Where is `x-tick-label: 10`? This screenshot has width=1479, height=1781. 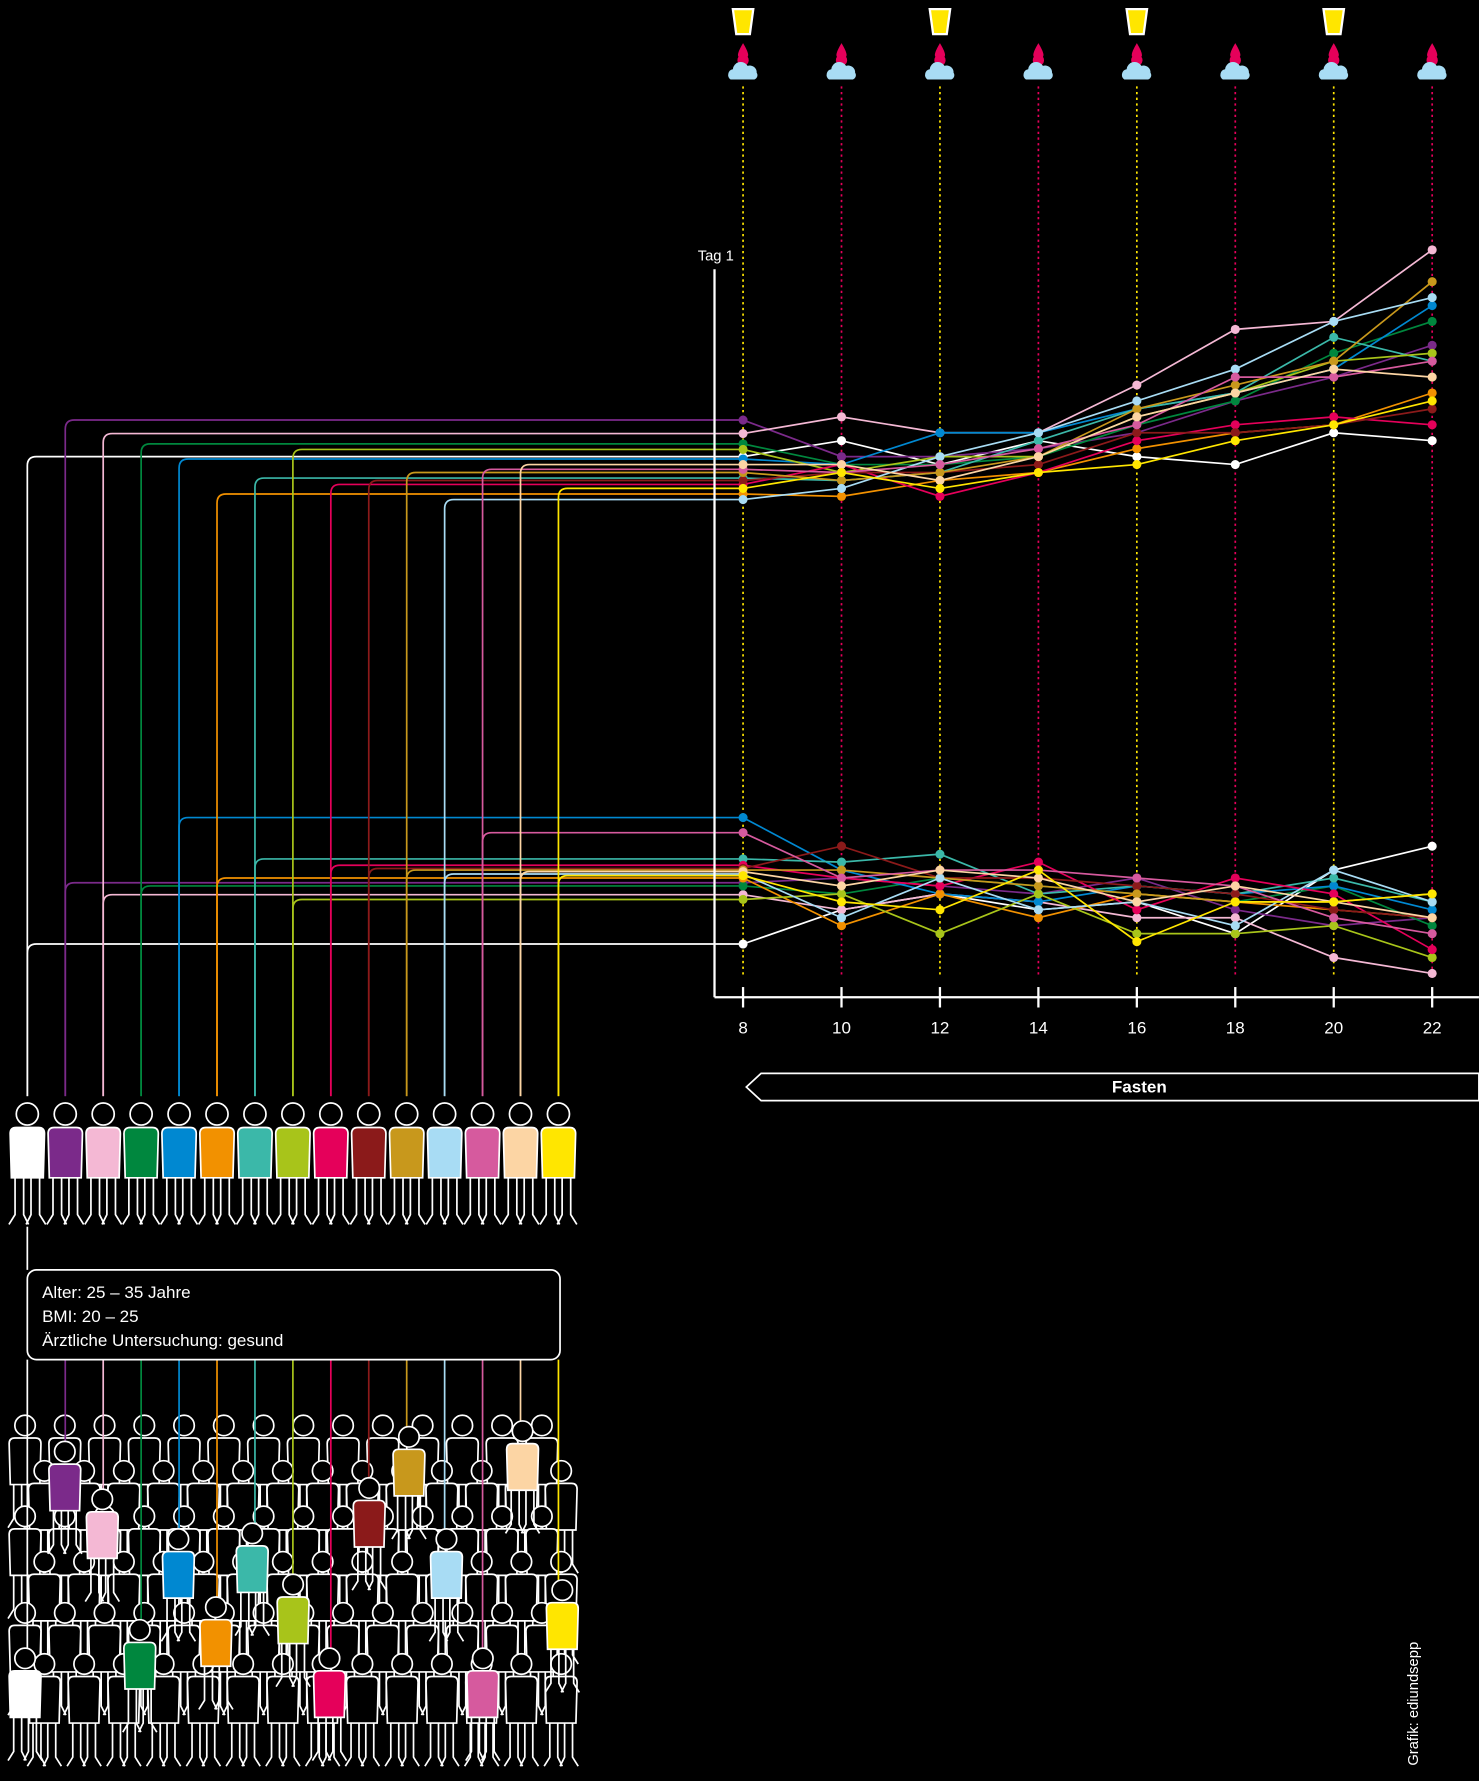 x-tick-label: 10 is located at coordinates (841, 1028).